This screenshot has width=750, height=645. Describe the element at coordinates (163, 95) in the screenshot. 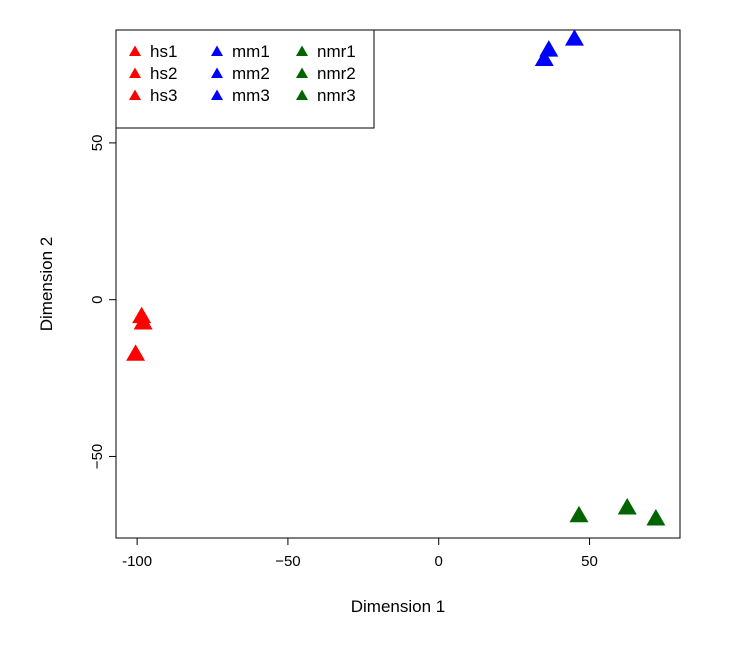

I see `legend-label-hs3: hs3` at that location.